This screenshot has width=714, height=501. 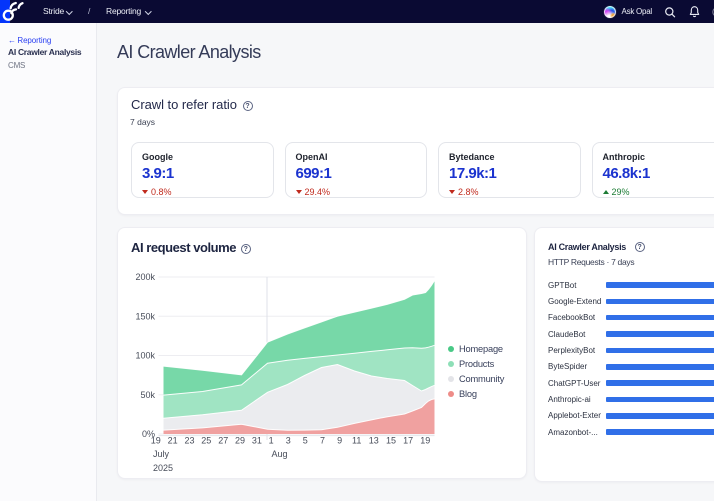 What do you see at coordinates (145, 356) in the screenshot?
I see `svg-text: 100k` at bounding box center [145, 356].